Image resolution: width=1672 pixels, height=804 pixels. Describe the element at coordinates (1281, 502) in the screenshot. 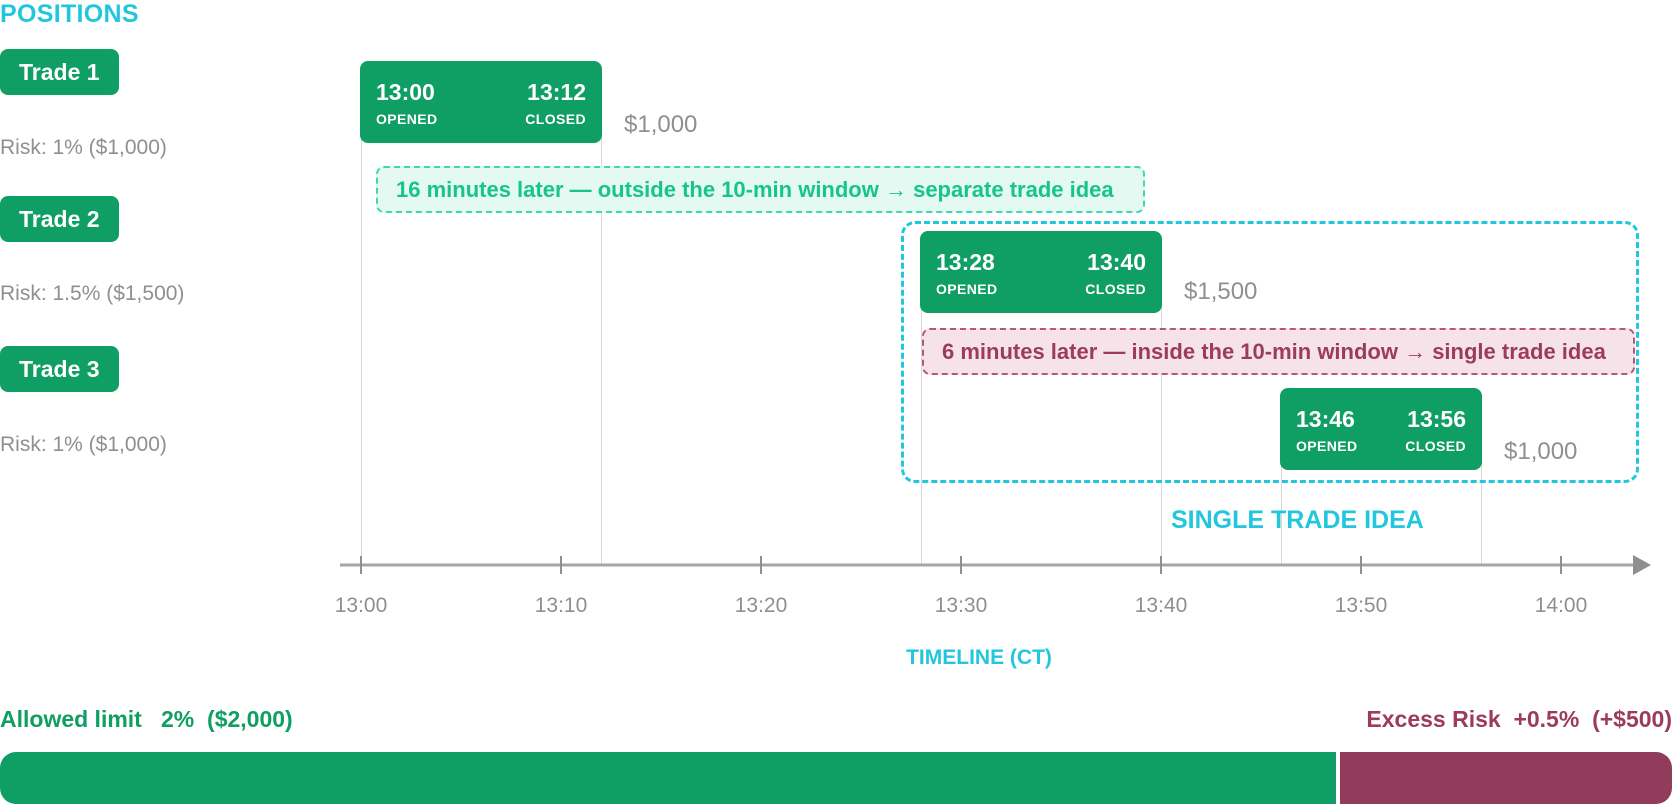

I see `trade-3-open-guide` at that location.